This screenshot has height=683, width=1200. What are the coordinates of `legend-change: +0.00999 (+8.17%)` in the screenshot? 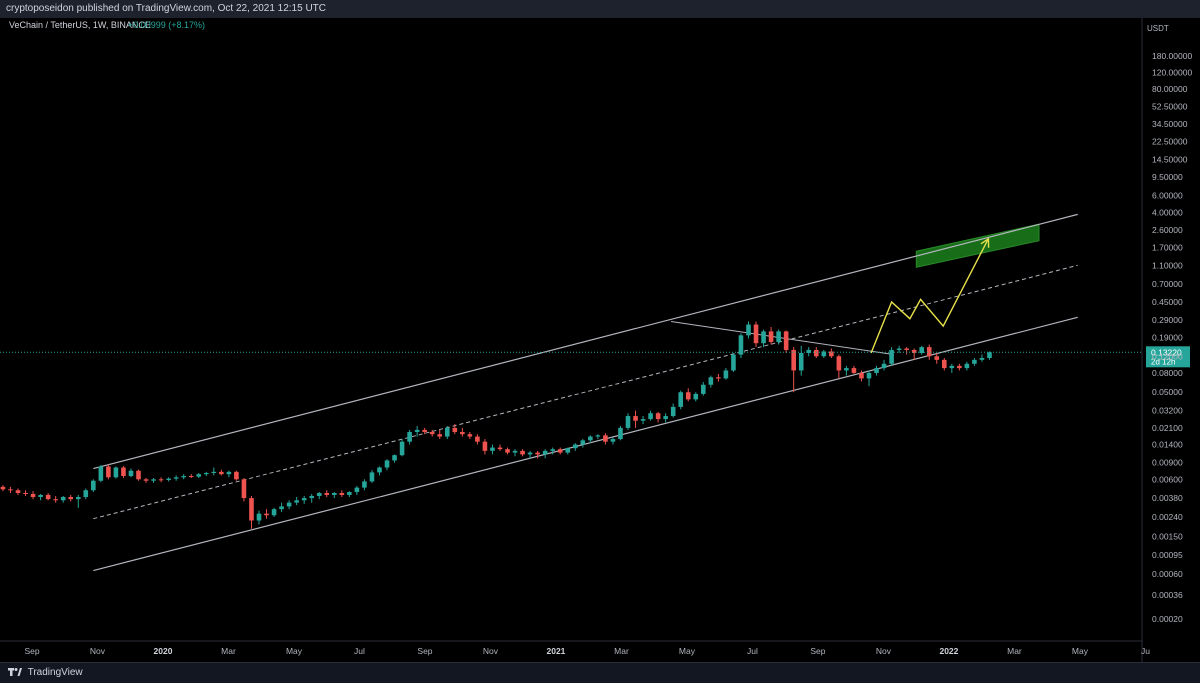 It's located at (166, 25).